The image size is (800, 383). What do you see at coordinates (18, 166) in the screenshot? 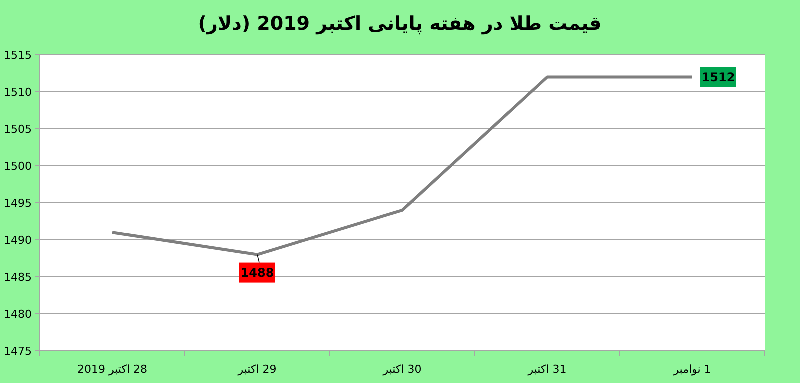
I see `y-tick-label: 1500` at bounding box center [18, 166].